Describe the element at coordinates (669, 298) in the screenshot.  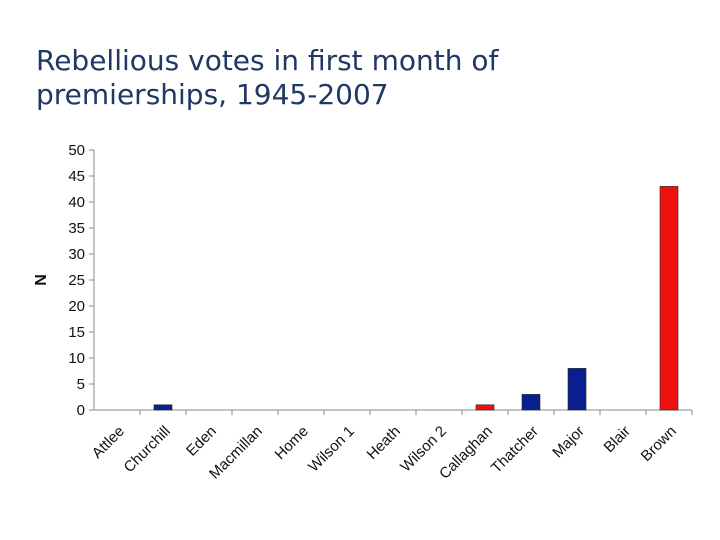
I see `bar-brown` at that location.